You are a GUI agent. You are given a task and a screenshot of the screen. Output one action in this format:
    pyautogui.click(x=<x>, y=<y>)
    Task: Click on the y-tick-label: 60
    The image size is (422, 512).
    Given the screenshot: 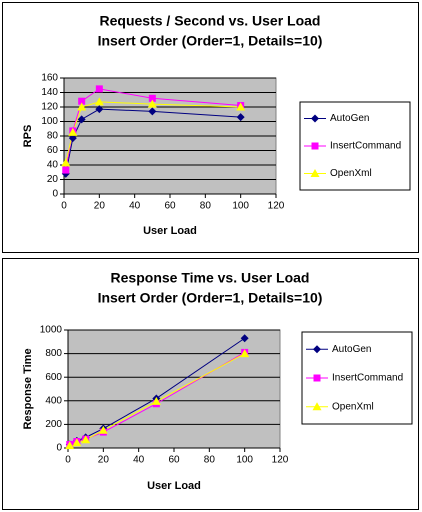 What is the action you would take?
    pyautogui.click(x=53, y=150)
    